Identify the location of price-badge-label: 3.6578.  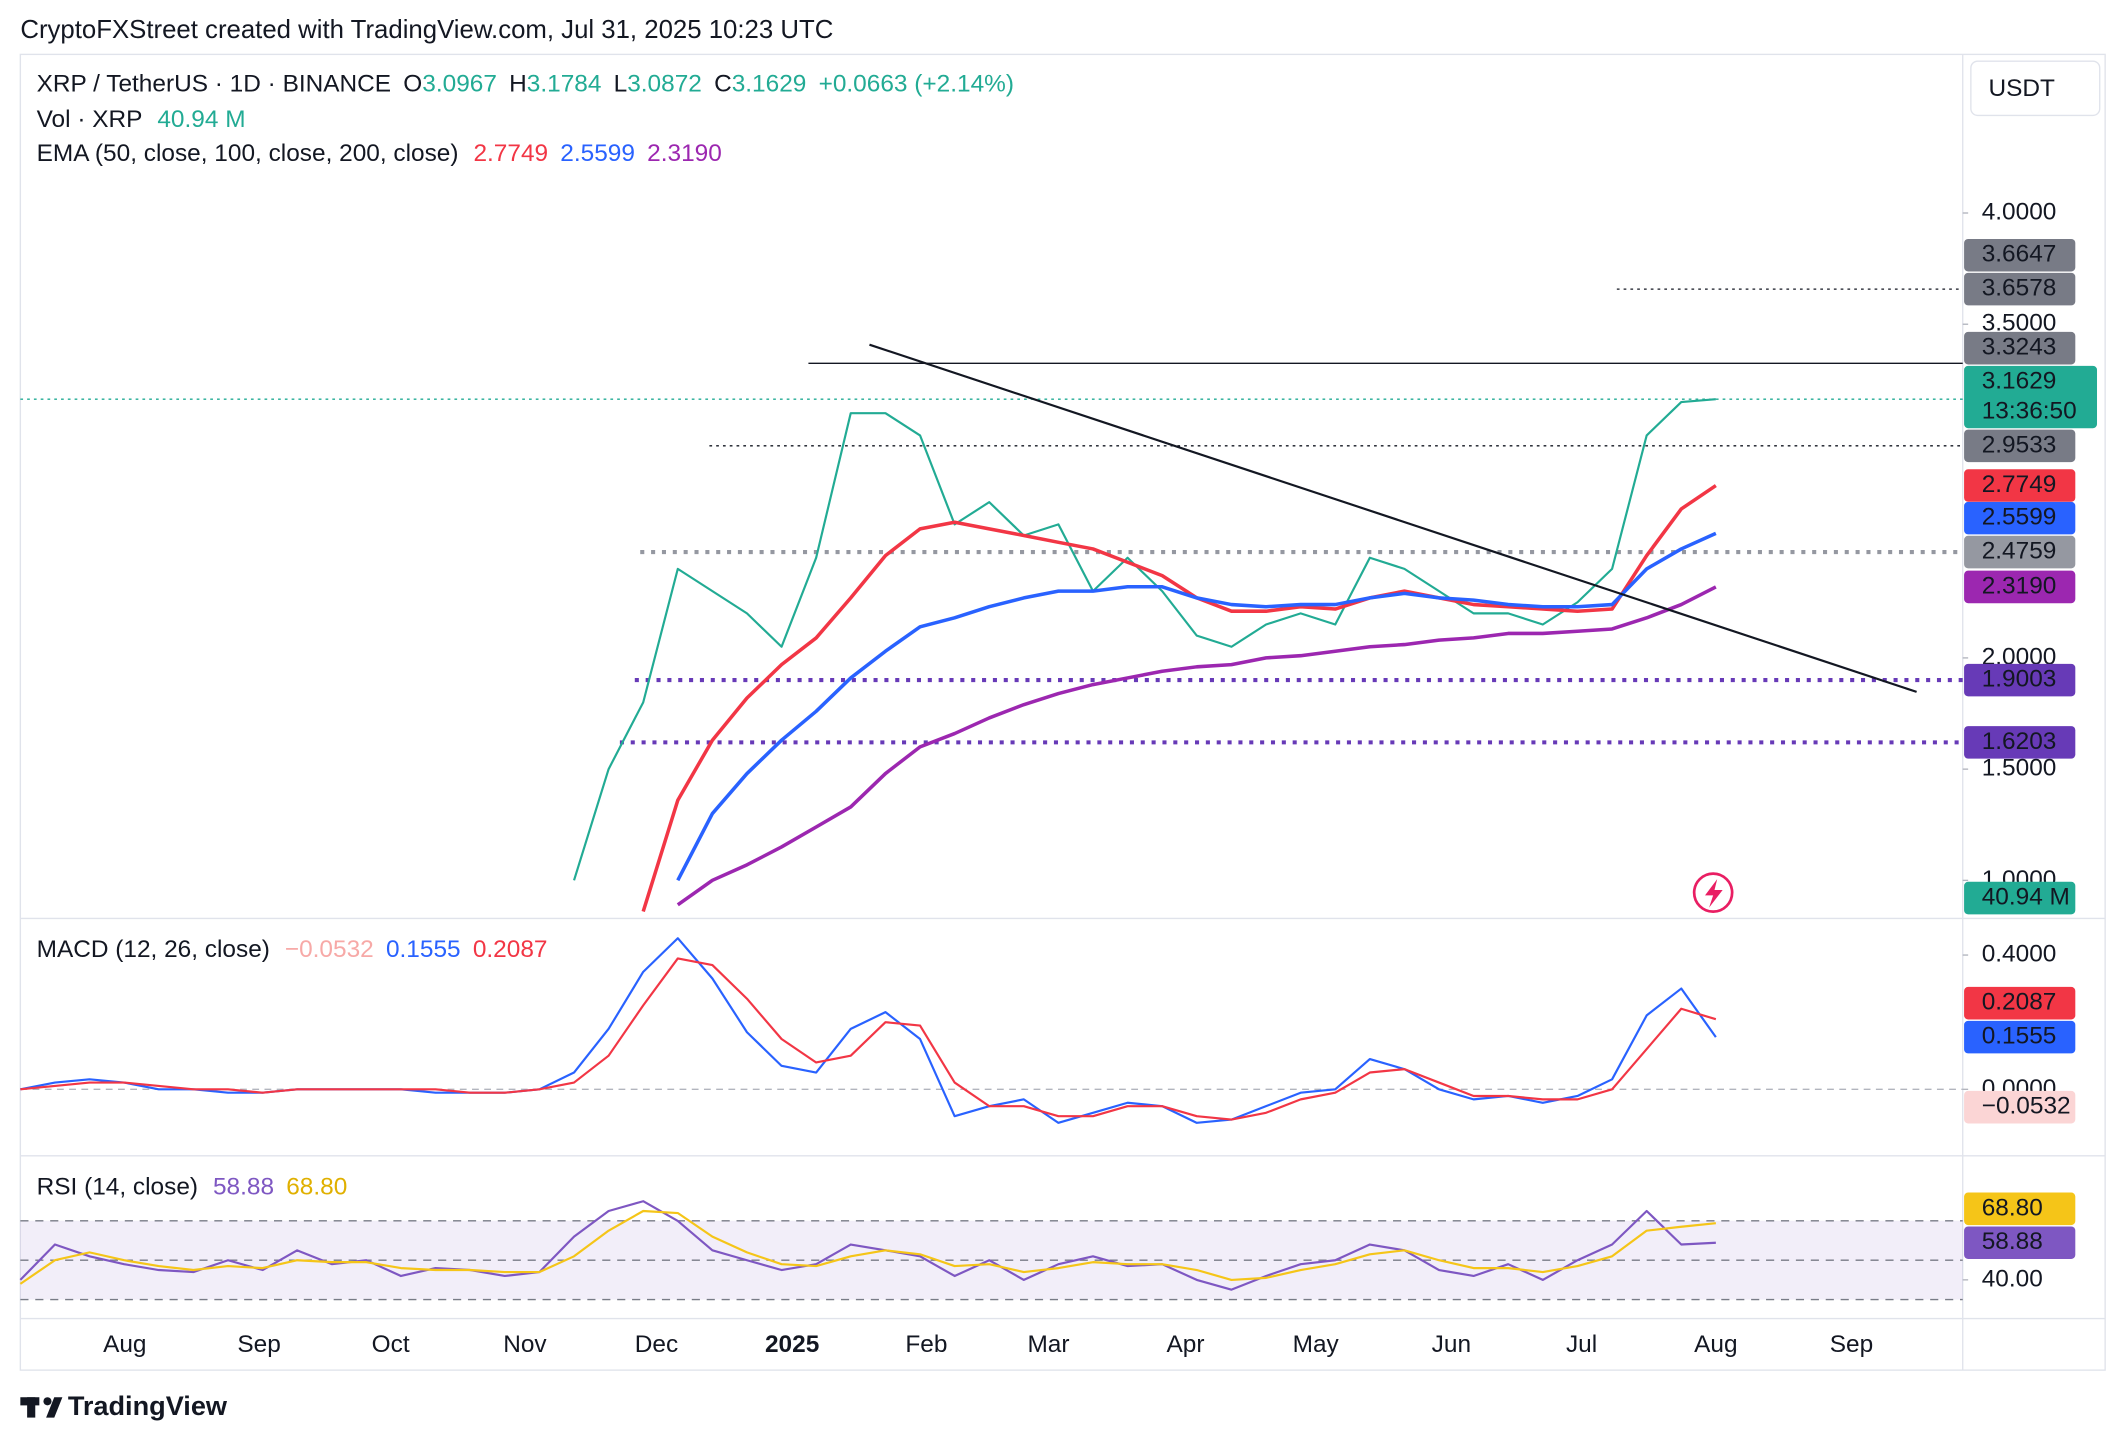
(2019, 288).